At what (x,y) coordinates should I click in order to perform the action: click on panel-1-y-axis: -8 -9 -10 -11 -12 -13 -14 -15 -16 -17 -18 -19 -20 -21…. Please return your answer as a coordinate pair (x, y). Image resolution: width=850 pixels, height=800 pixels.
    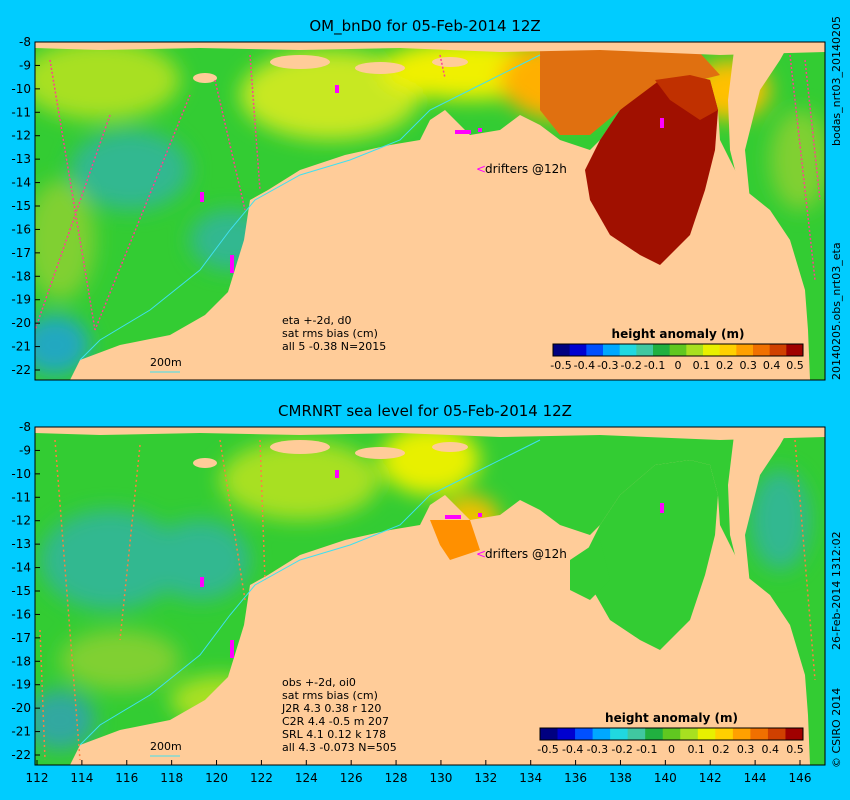
    Looking at the image, I should click on (25, 206).